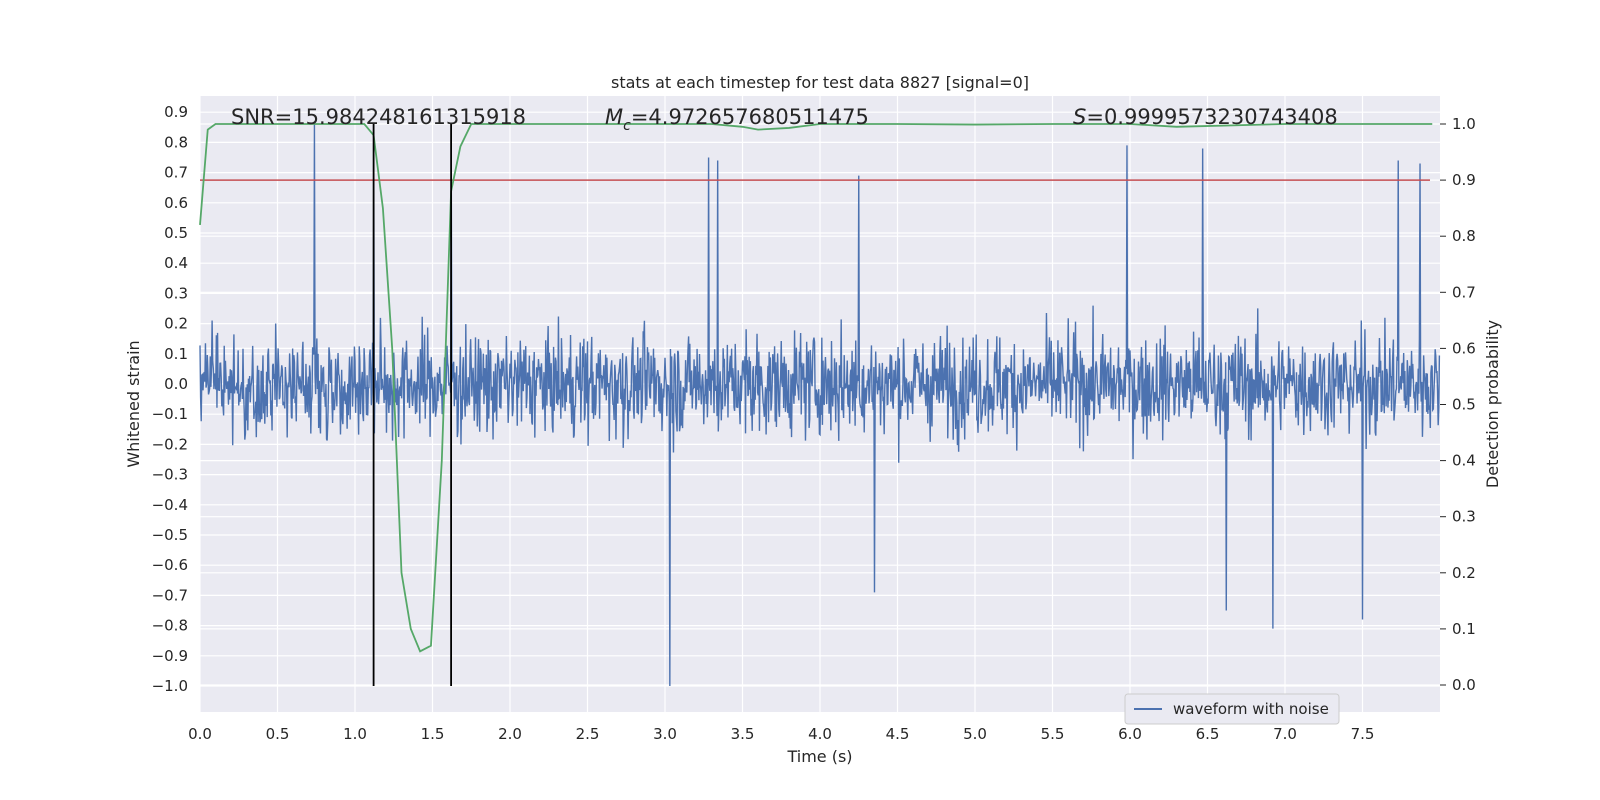 The width and height of the screenshot is (1600, 800). I want to click on x-tick-label: 4.0, so click(820, 734).